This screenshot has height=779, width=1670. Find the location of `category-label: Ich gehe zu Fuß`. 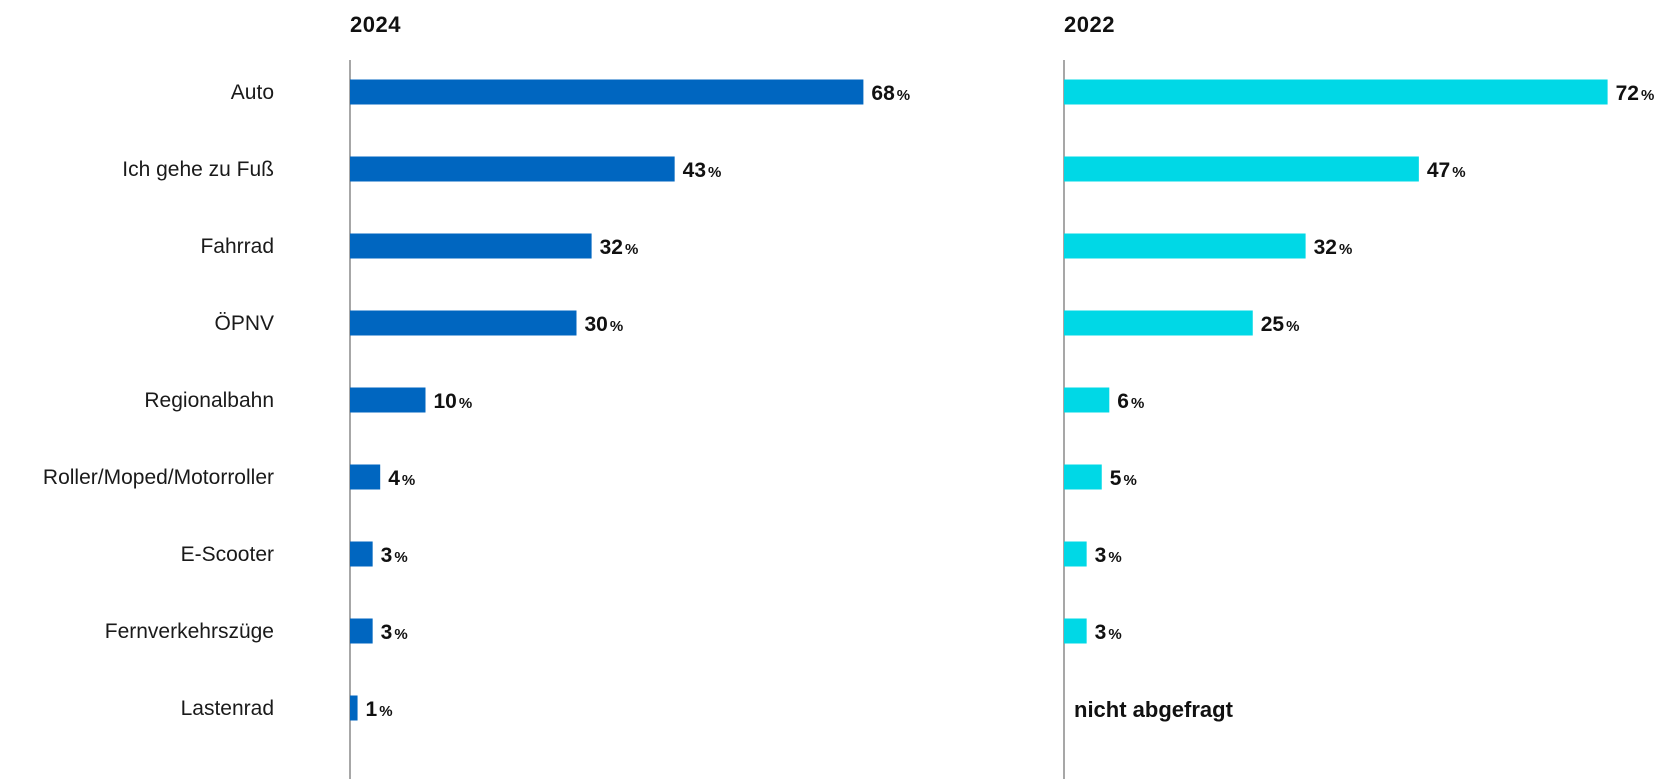

category-label: Ich gehe zu Fuß is located at coordinates (198, 169).